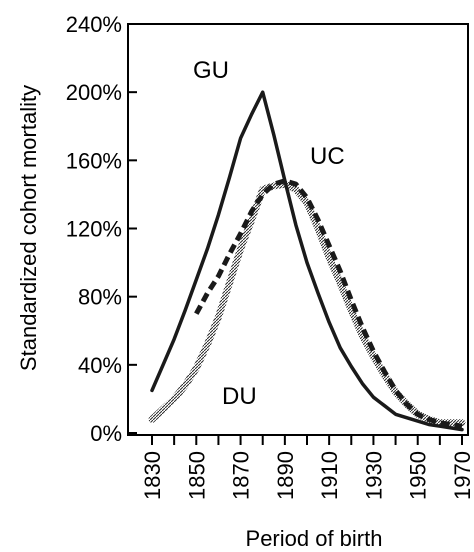 Image resolution: width=474 pixels, height=552 pixels. Describe the element at coordinates (94, 92) in the screenshot. I see `y-tick-label: 200%` at that location.